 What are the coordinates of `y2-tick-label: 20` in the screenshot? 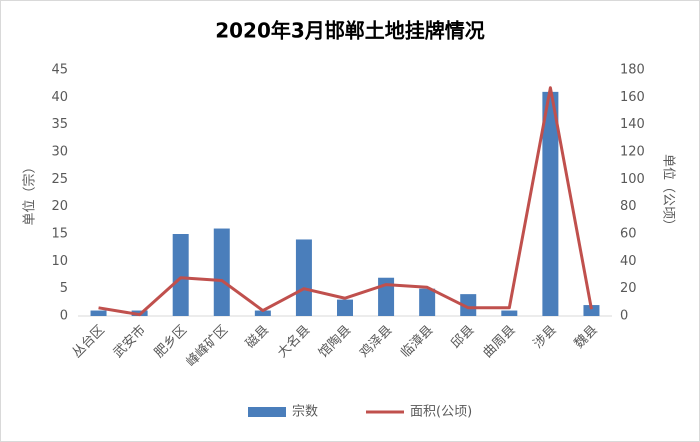 It's located at (628, 288).